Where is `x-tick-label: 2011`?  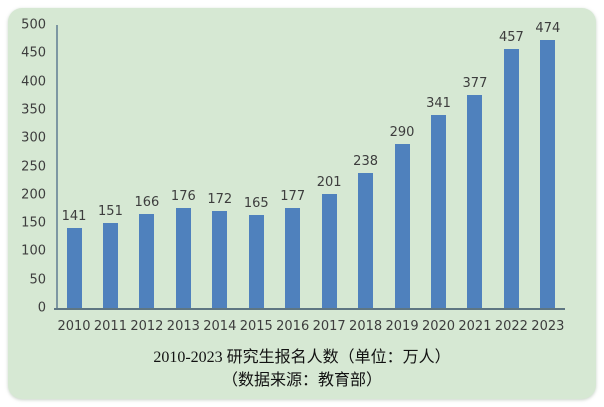
x-tick-label: 2011 is located at coordinates (110, 326).